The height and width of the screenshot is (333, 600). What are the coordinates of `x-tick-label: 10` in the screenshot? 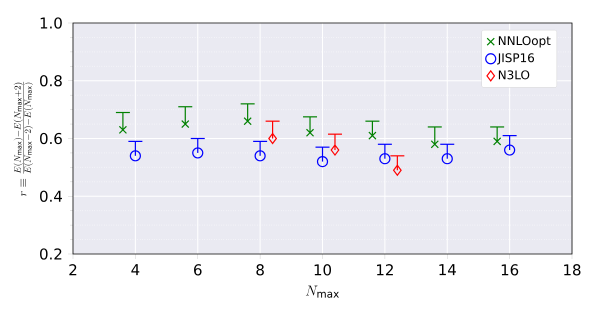 It's located at (323, 270).